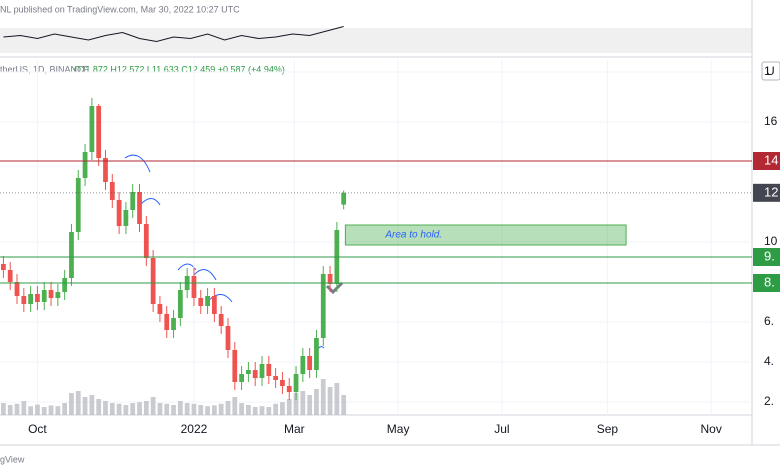  What do you see at coordinates (769, 281) in the screenshot?
I see `level-label: 8.` at bounding box center [769, 281].